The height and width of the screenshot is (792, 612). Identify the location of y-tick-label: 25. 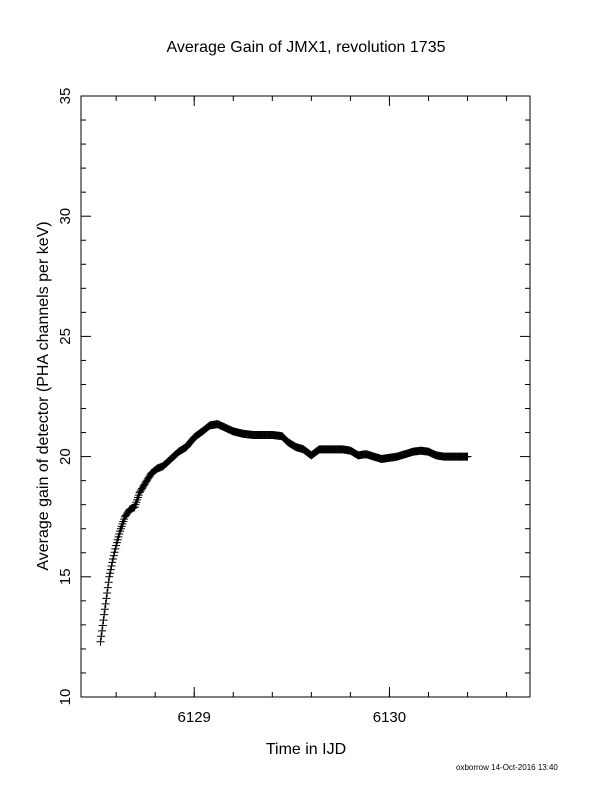
(65, 336).